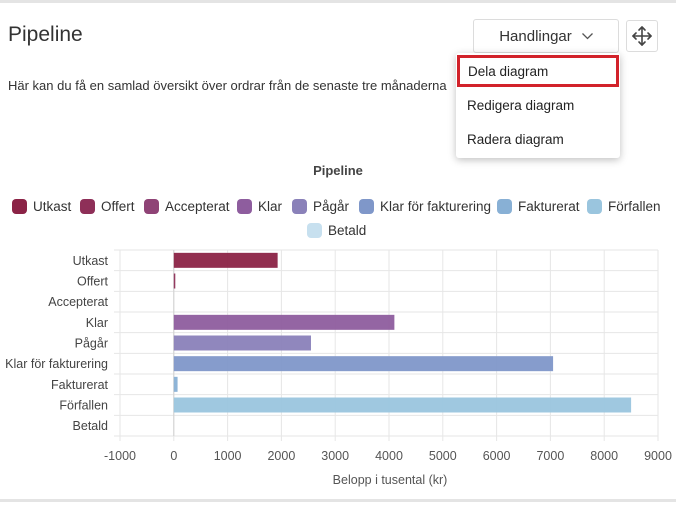 The image size is (676, 505). I want to click on move-arrows-icon, so click(642, 36).